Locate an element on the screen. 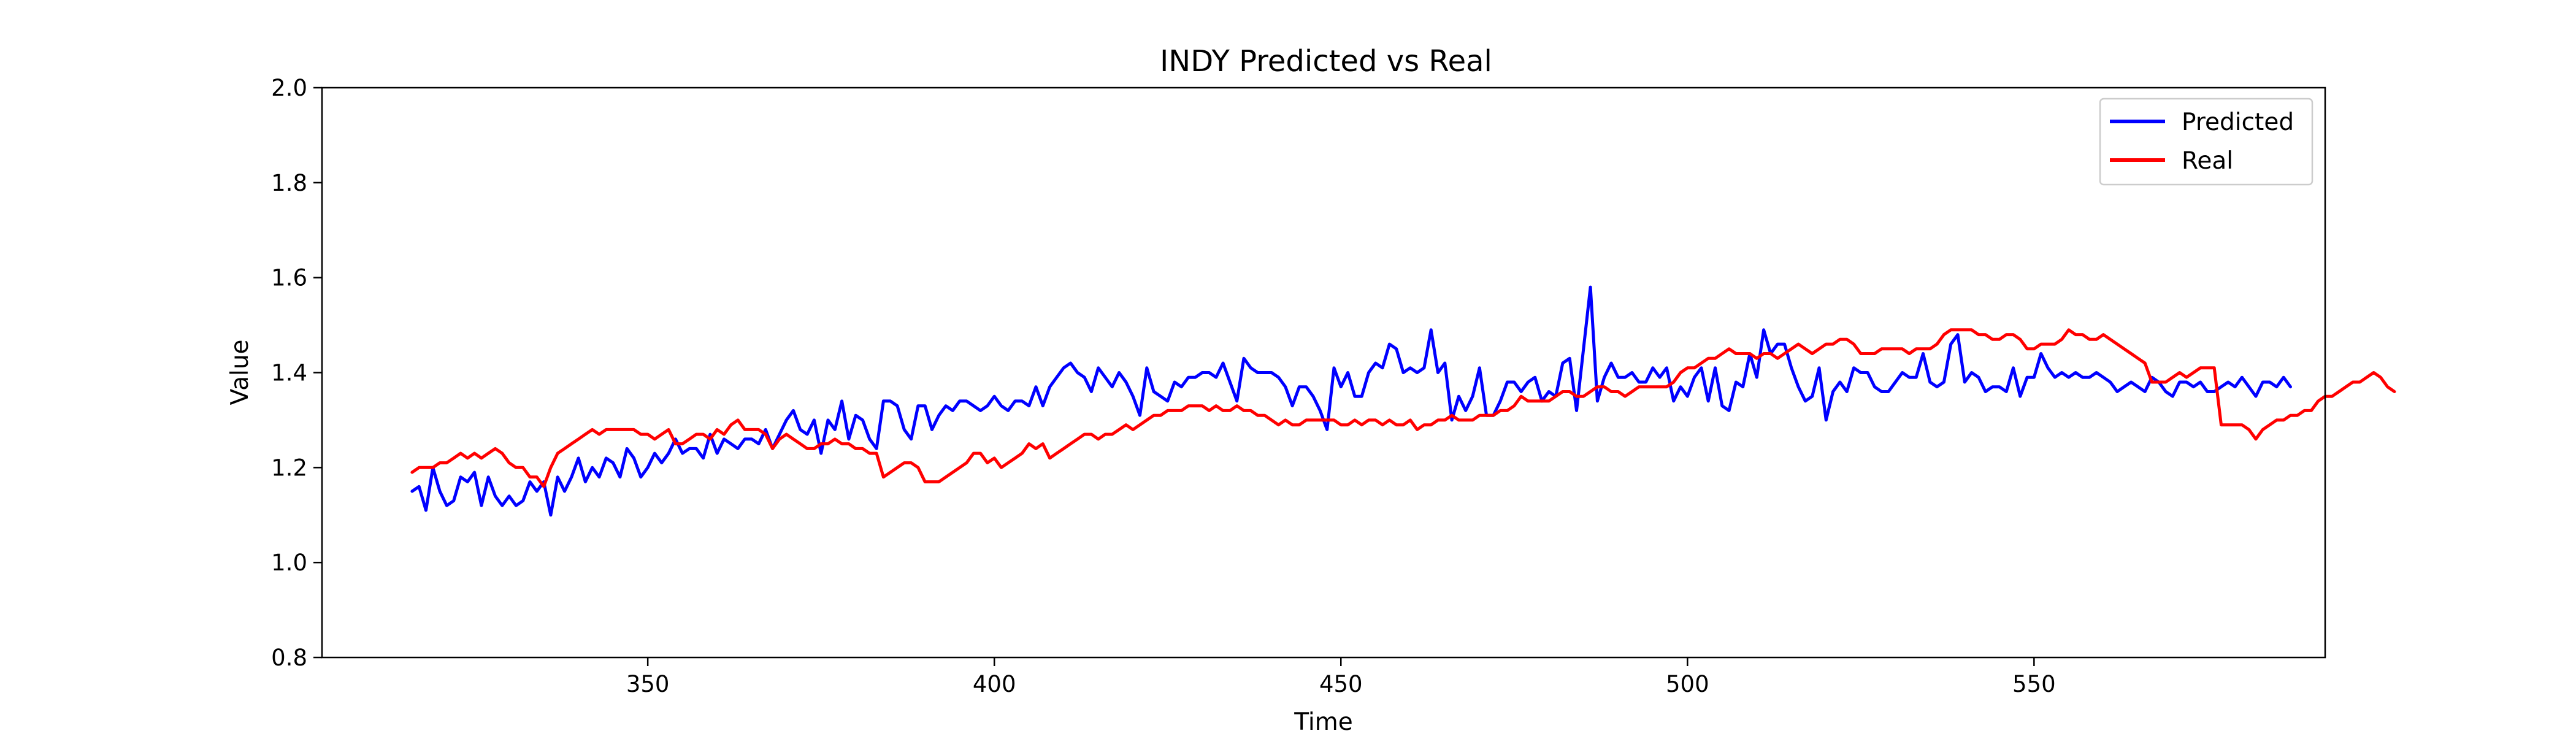  y-tick-label: 1.8 is located at coordinates (289, 183).